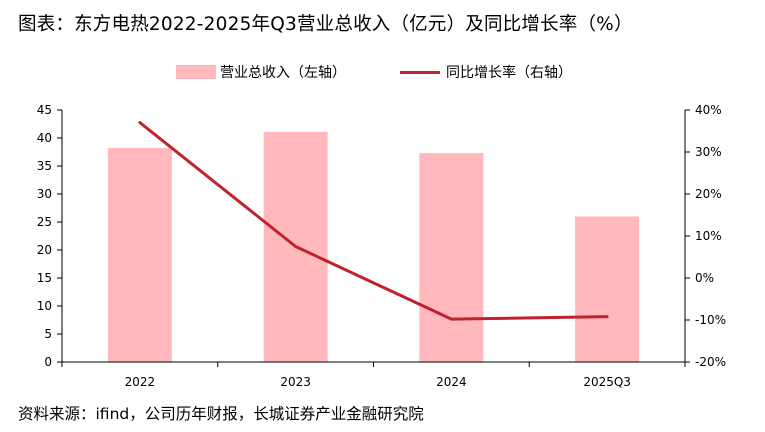 Image resolution: width=765 pixels, height=432 pixels. I want to click on chart-title: 图表：东方电热2022-2025年Q3营业总收入（亿元）及同比增长率（%）, so click(325, 24).